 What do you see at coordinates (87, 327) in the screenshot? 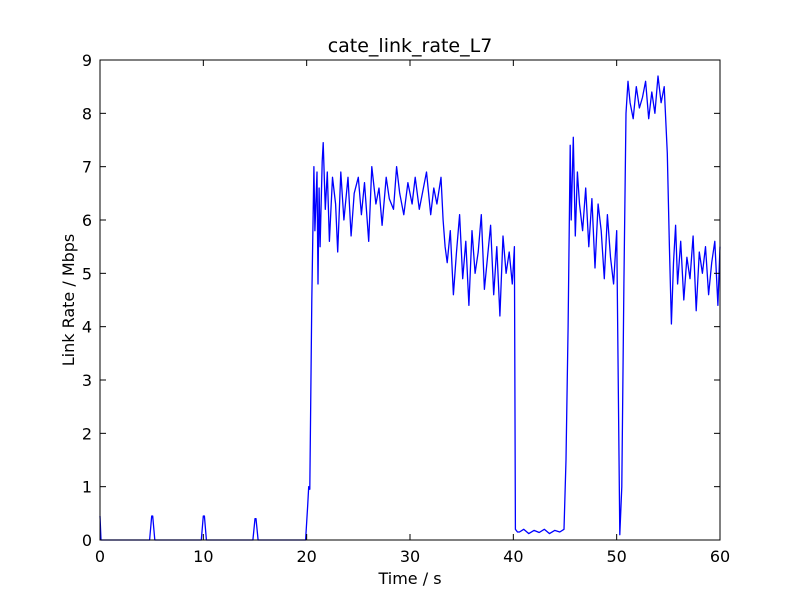
I see `y-tick-label: 4` at bounding box center [87, 327].